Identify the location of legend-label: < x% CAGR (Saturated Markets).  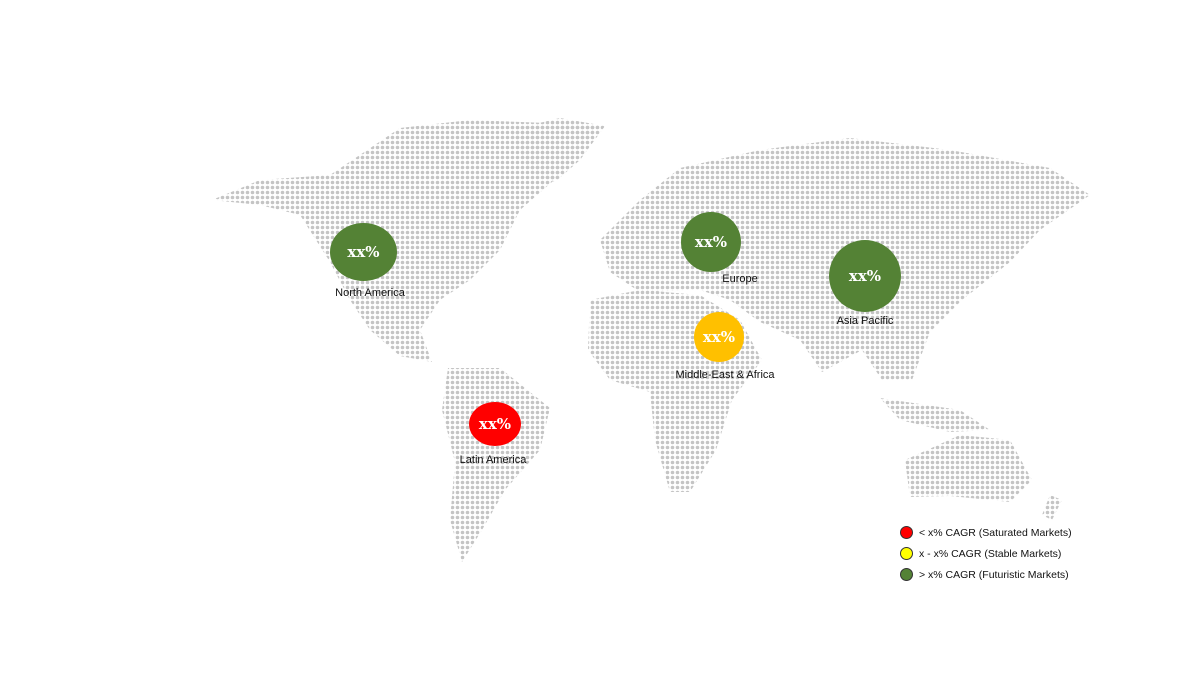
(995, 532).